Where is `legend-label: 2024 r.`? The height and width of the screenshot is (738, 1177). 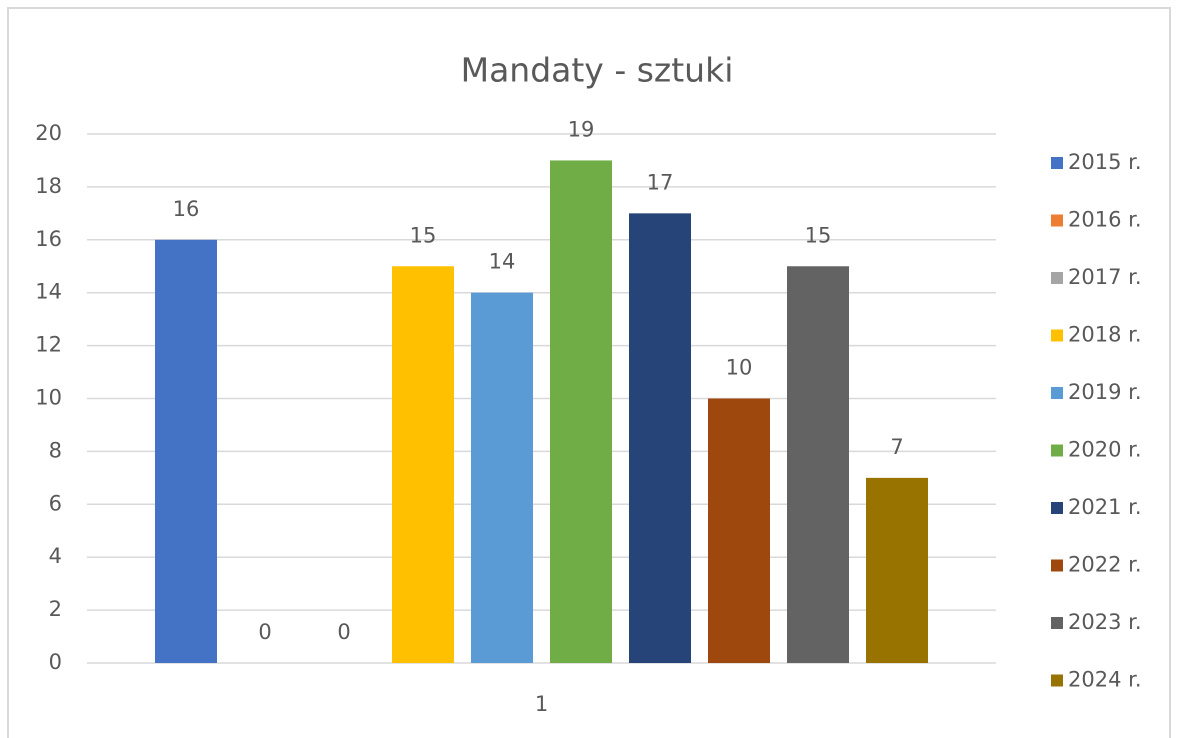
legend-label: 2024 r. is located at coordinates (1105, 680).